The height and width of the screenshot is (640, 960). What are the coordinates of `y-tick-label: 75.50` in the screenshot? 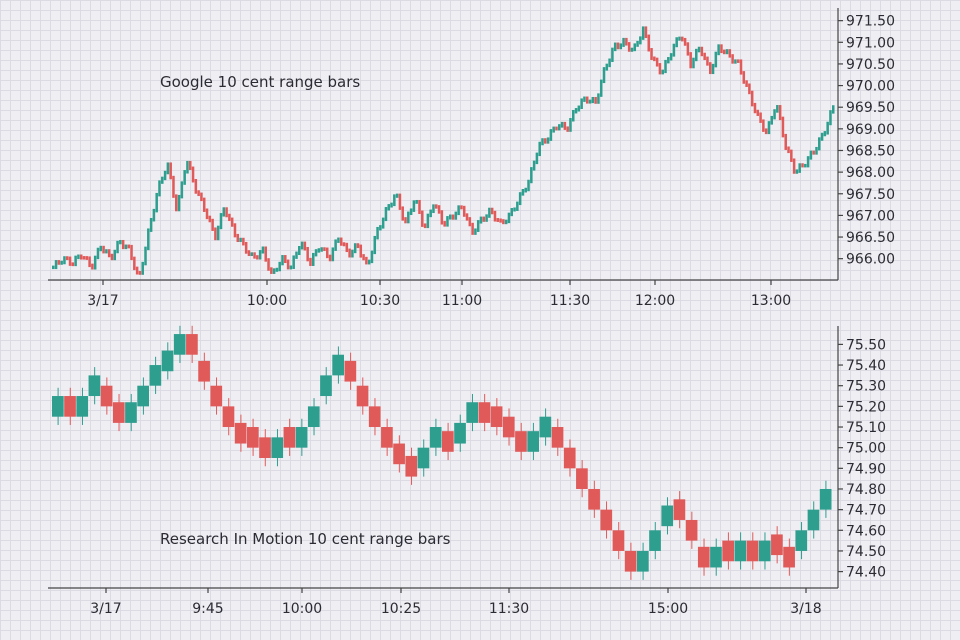 It's located at (866, 345).